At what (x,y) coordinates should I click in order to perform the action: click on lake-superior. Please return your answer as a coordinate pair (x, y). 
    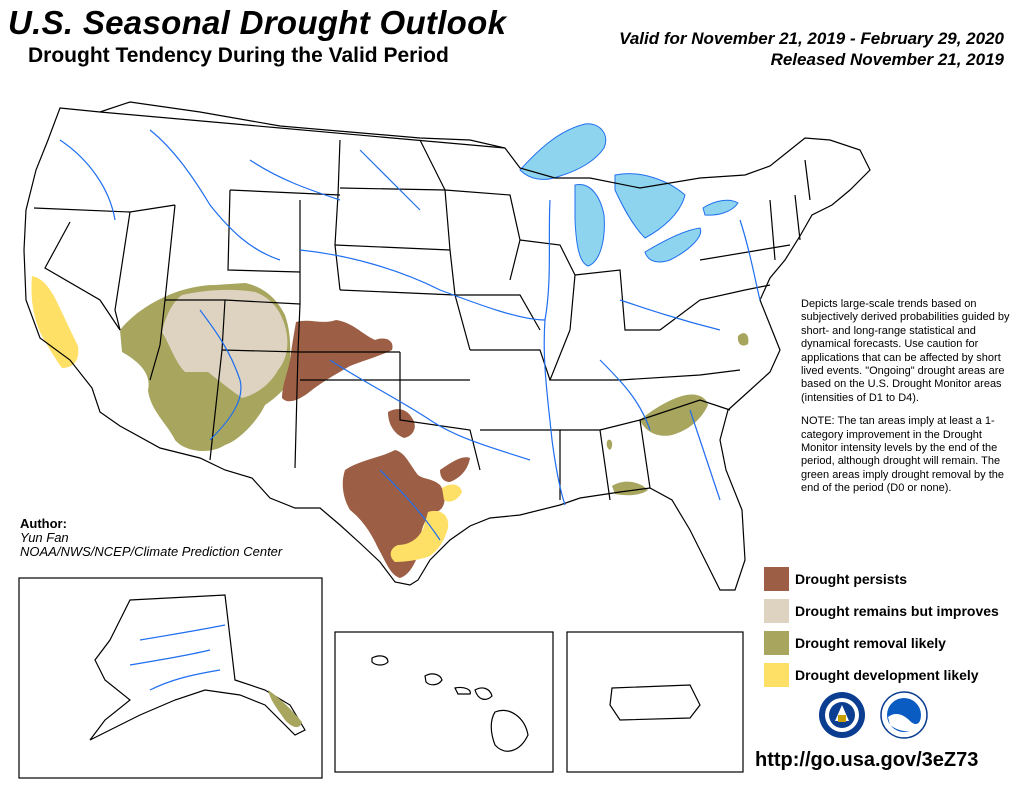
    Looking at the image, I should click on (563, 151).